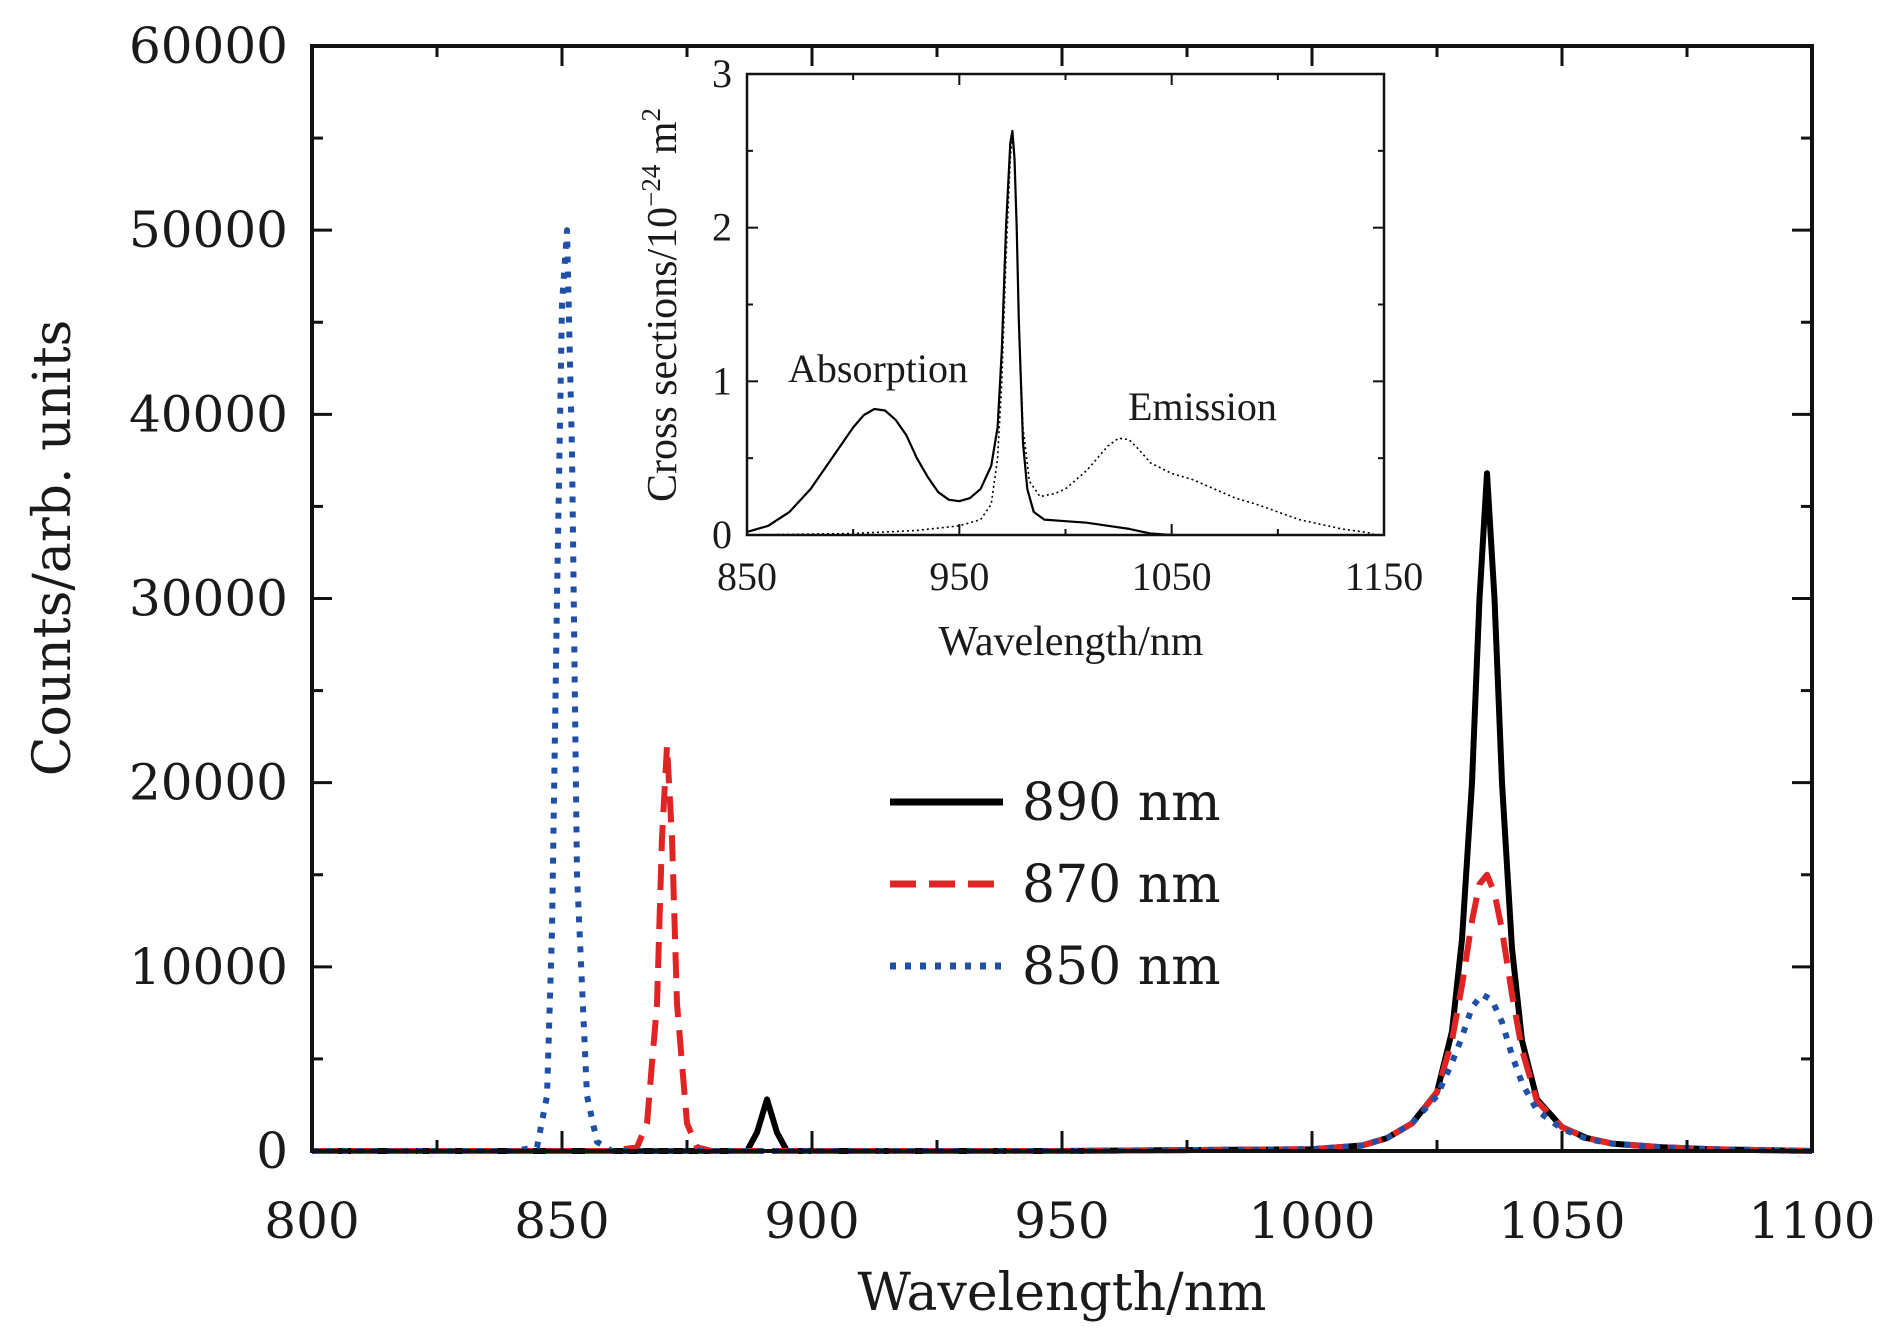 The image size is (1890, 1335). What do you see at coordinates (651, 115) in the screenshot?
I see `inset-y-label-unit-exp: 2` at bounding box center [651, 115].